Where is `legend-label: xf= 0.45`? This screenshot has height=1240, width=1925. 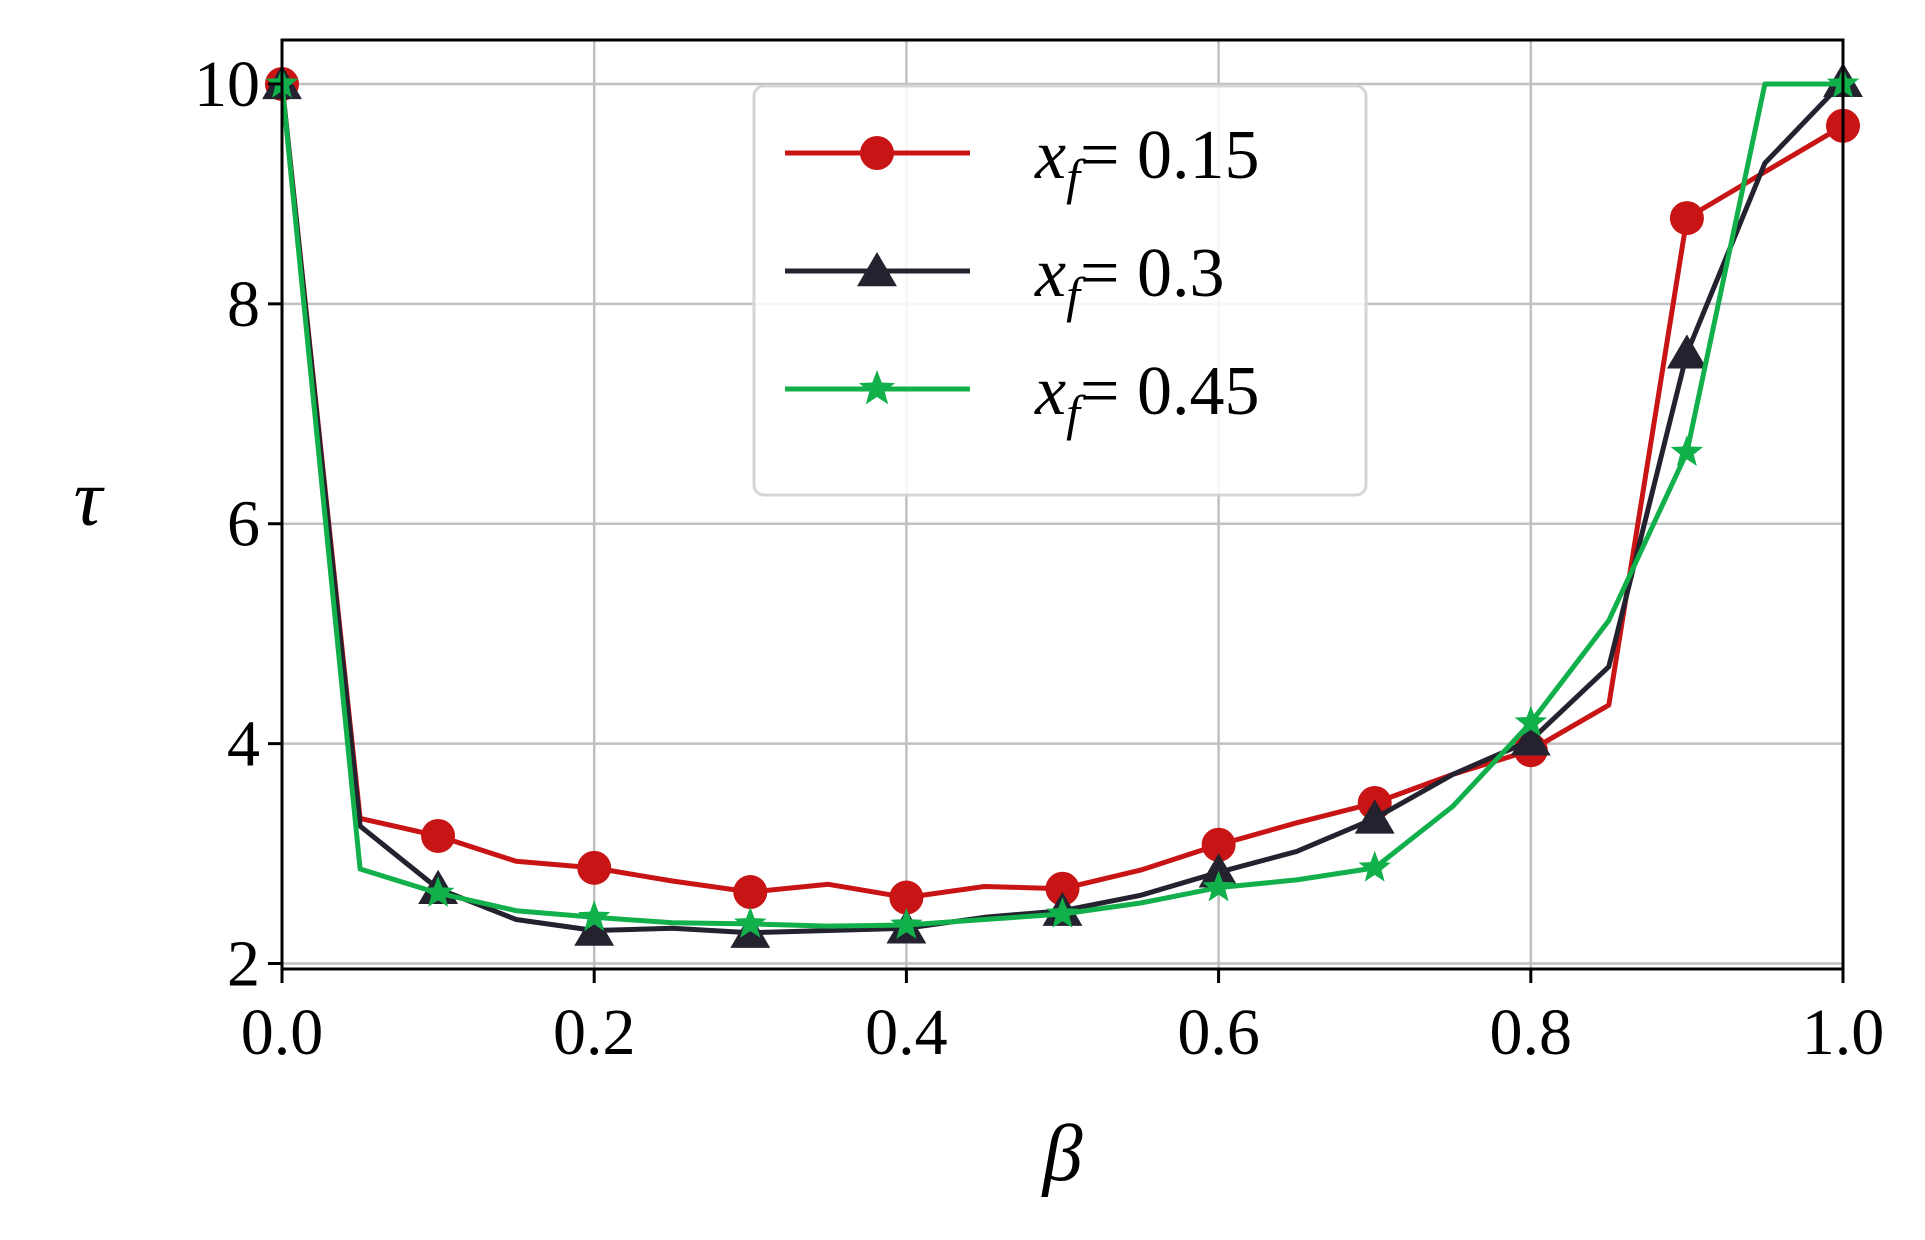 legend-label: xf= 0.45 is located at coordinates (1146, 397).